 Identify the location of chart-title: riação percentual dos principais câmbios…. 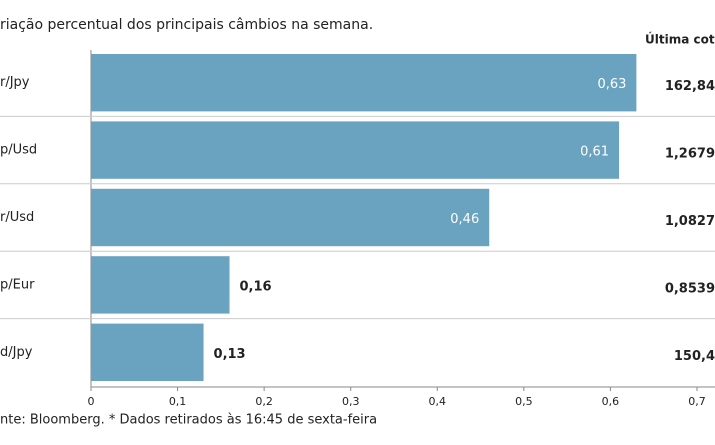
(186, 25).